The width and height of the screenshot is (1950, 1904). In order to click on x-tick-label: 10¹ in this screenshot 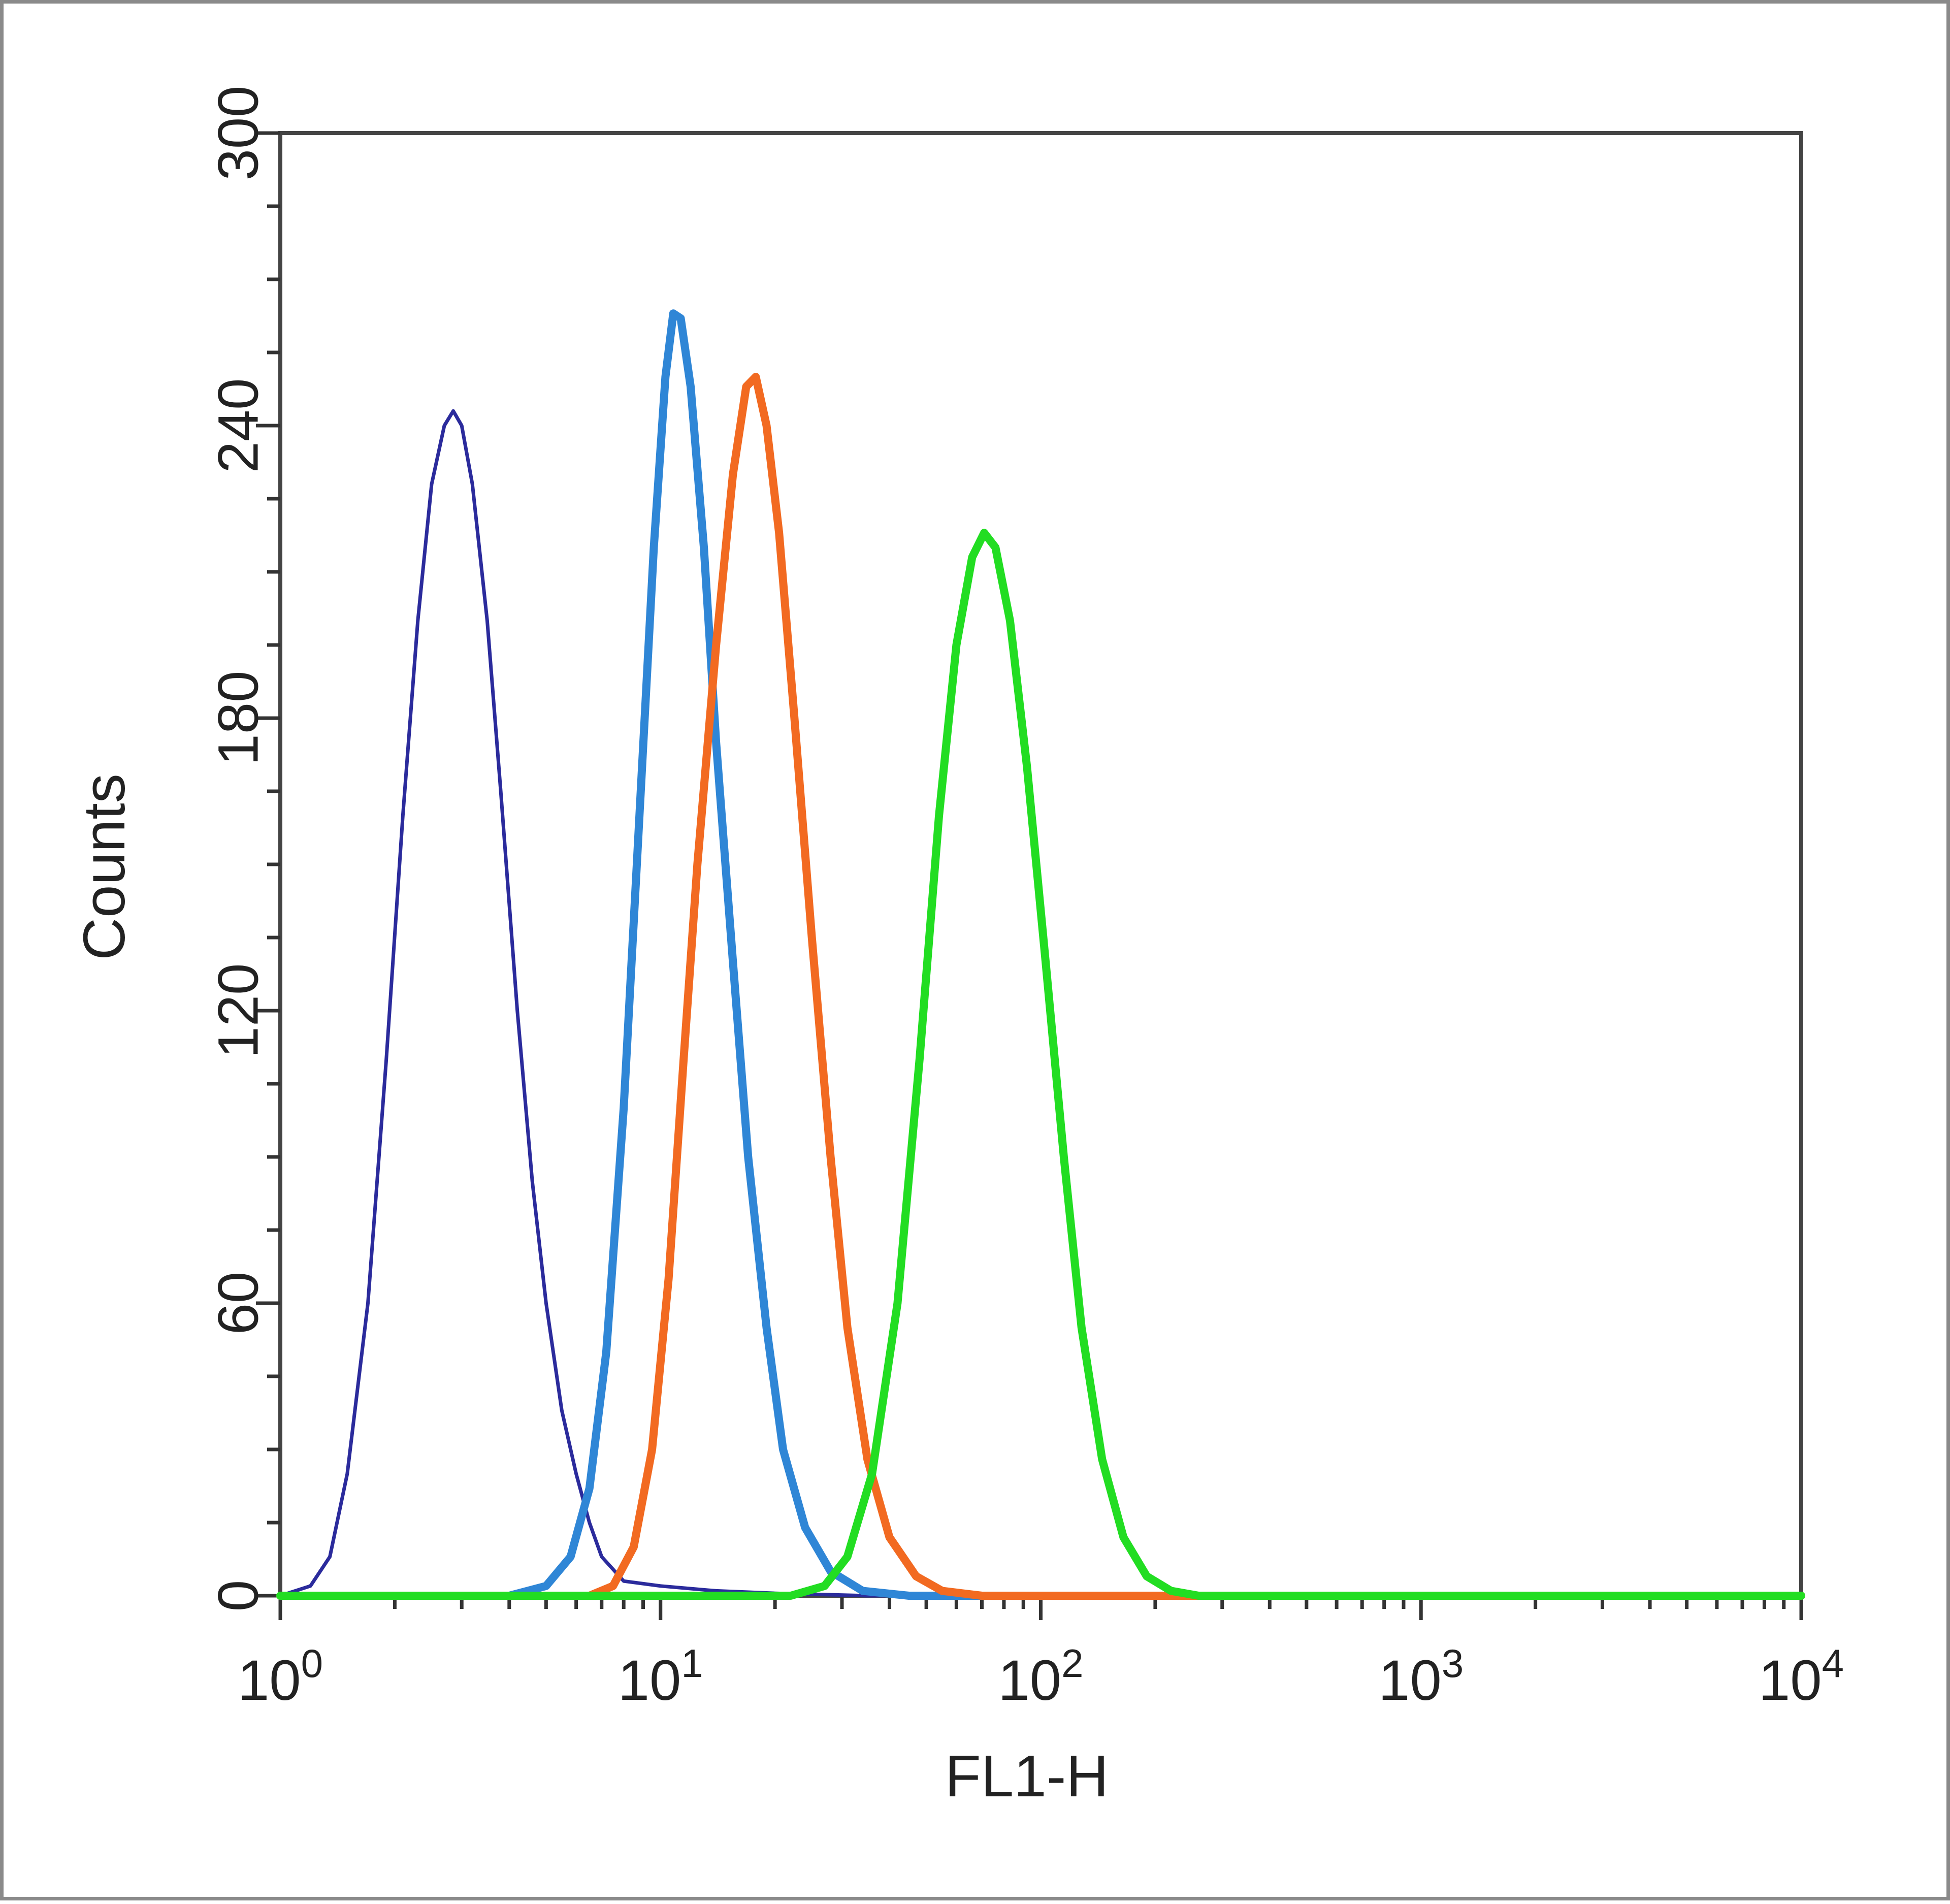, I will do `click(661, 1676)`.